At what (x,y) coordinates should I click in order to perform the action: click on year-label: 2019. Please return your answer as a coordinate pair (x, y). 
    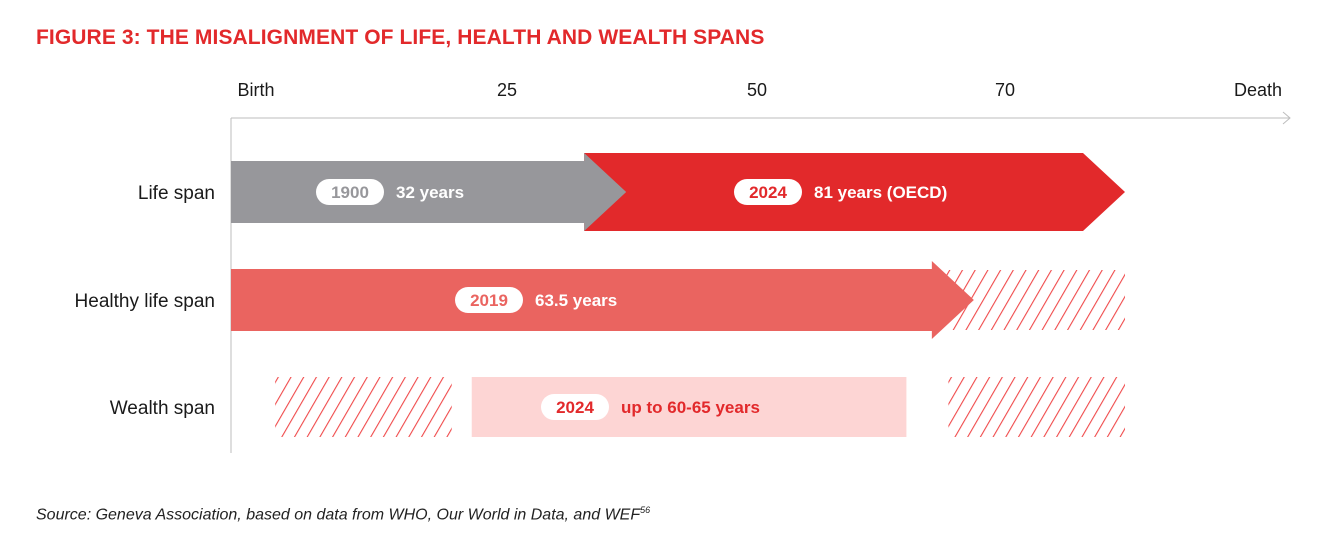
    Looking at the image, I should click on (489, 300).